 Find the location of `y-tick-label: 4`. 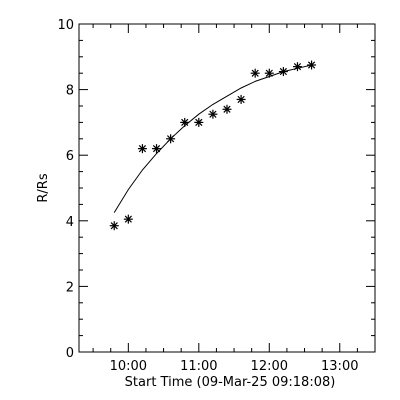

y-tick-label: 4 is located at coordinates (70, 222).